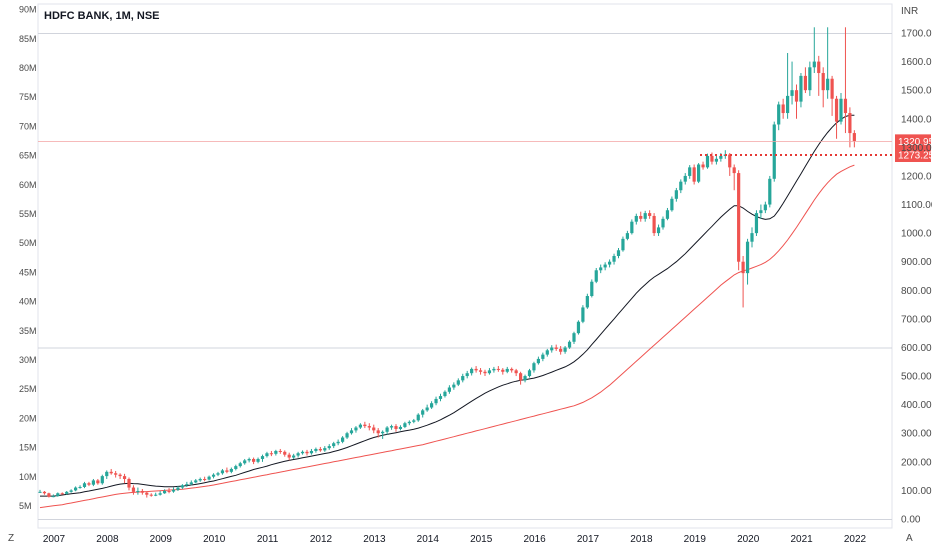 The height and width of the screenshot is (555, 932). What do you see at coordinates (916, 91) in the screenshot?
I see `y-tick-label: 1500.00` at bounding box center [916, 91].